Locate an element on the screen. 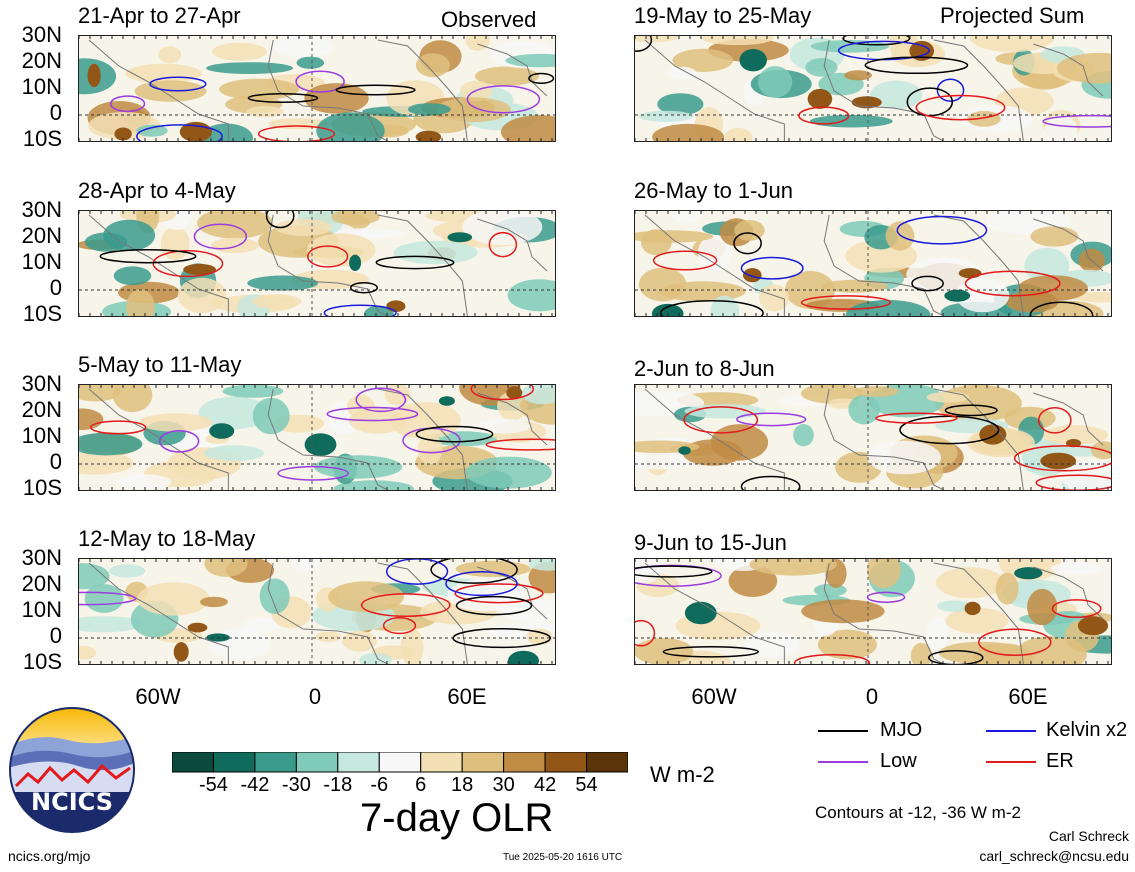 The width and height of the screenshot is (1135, 872). footer-url: ncics.org/mjo is located at coordinates (49, 856).